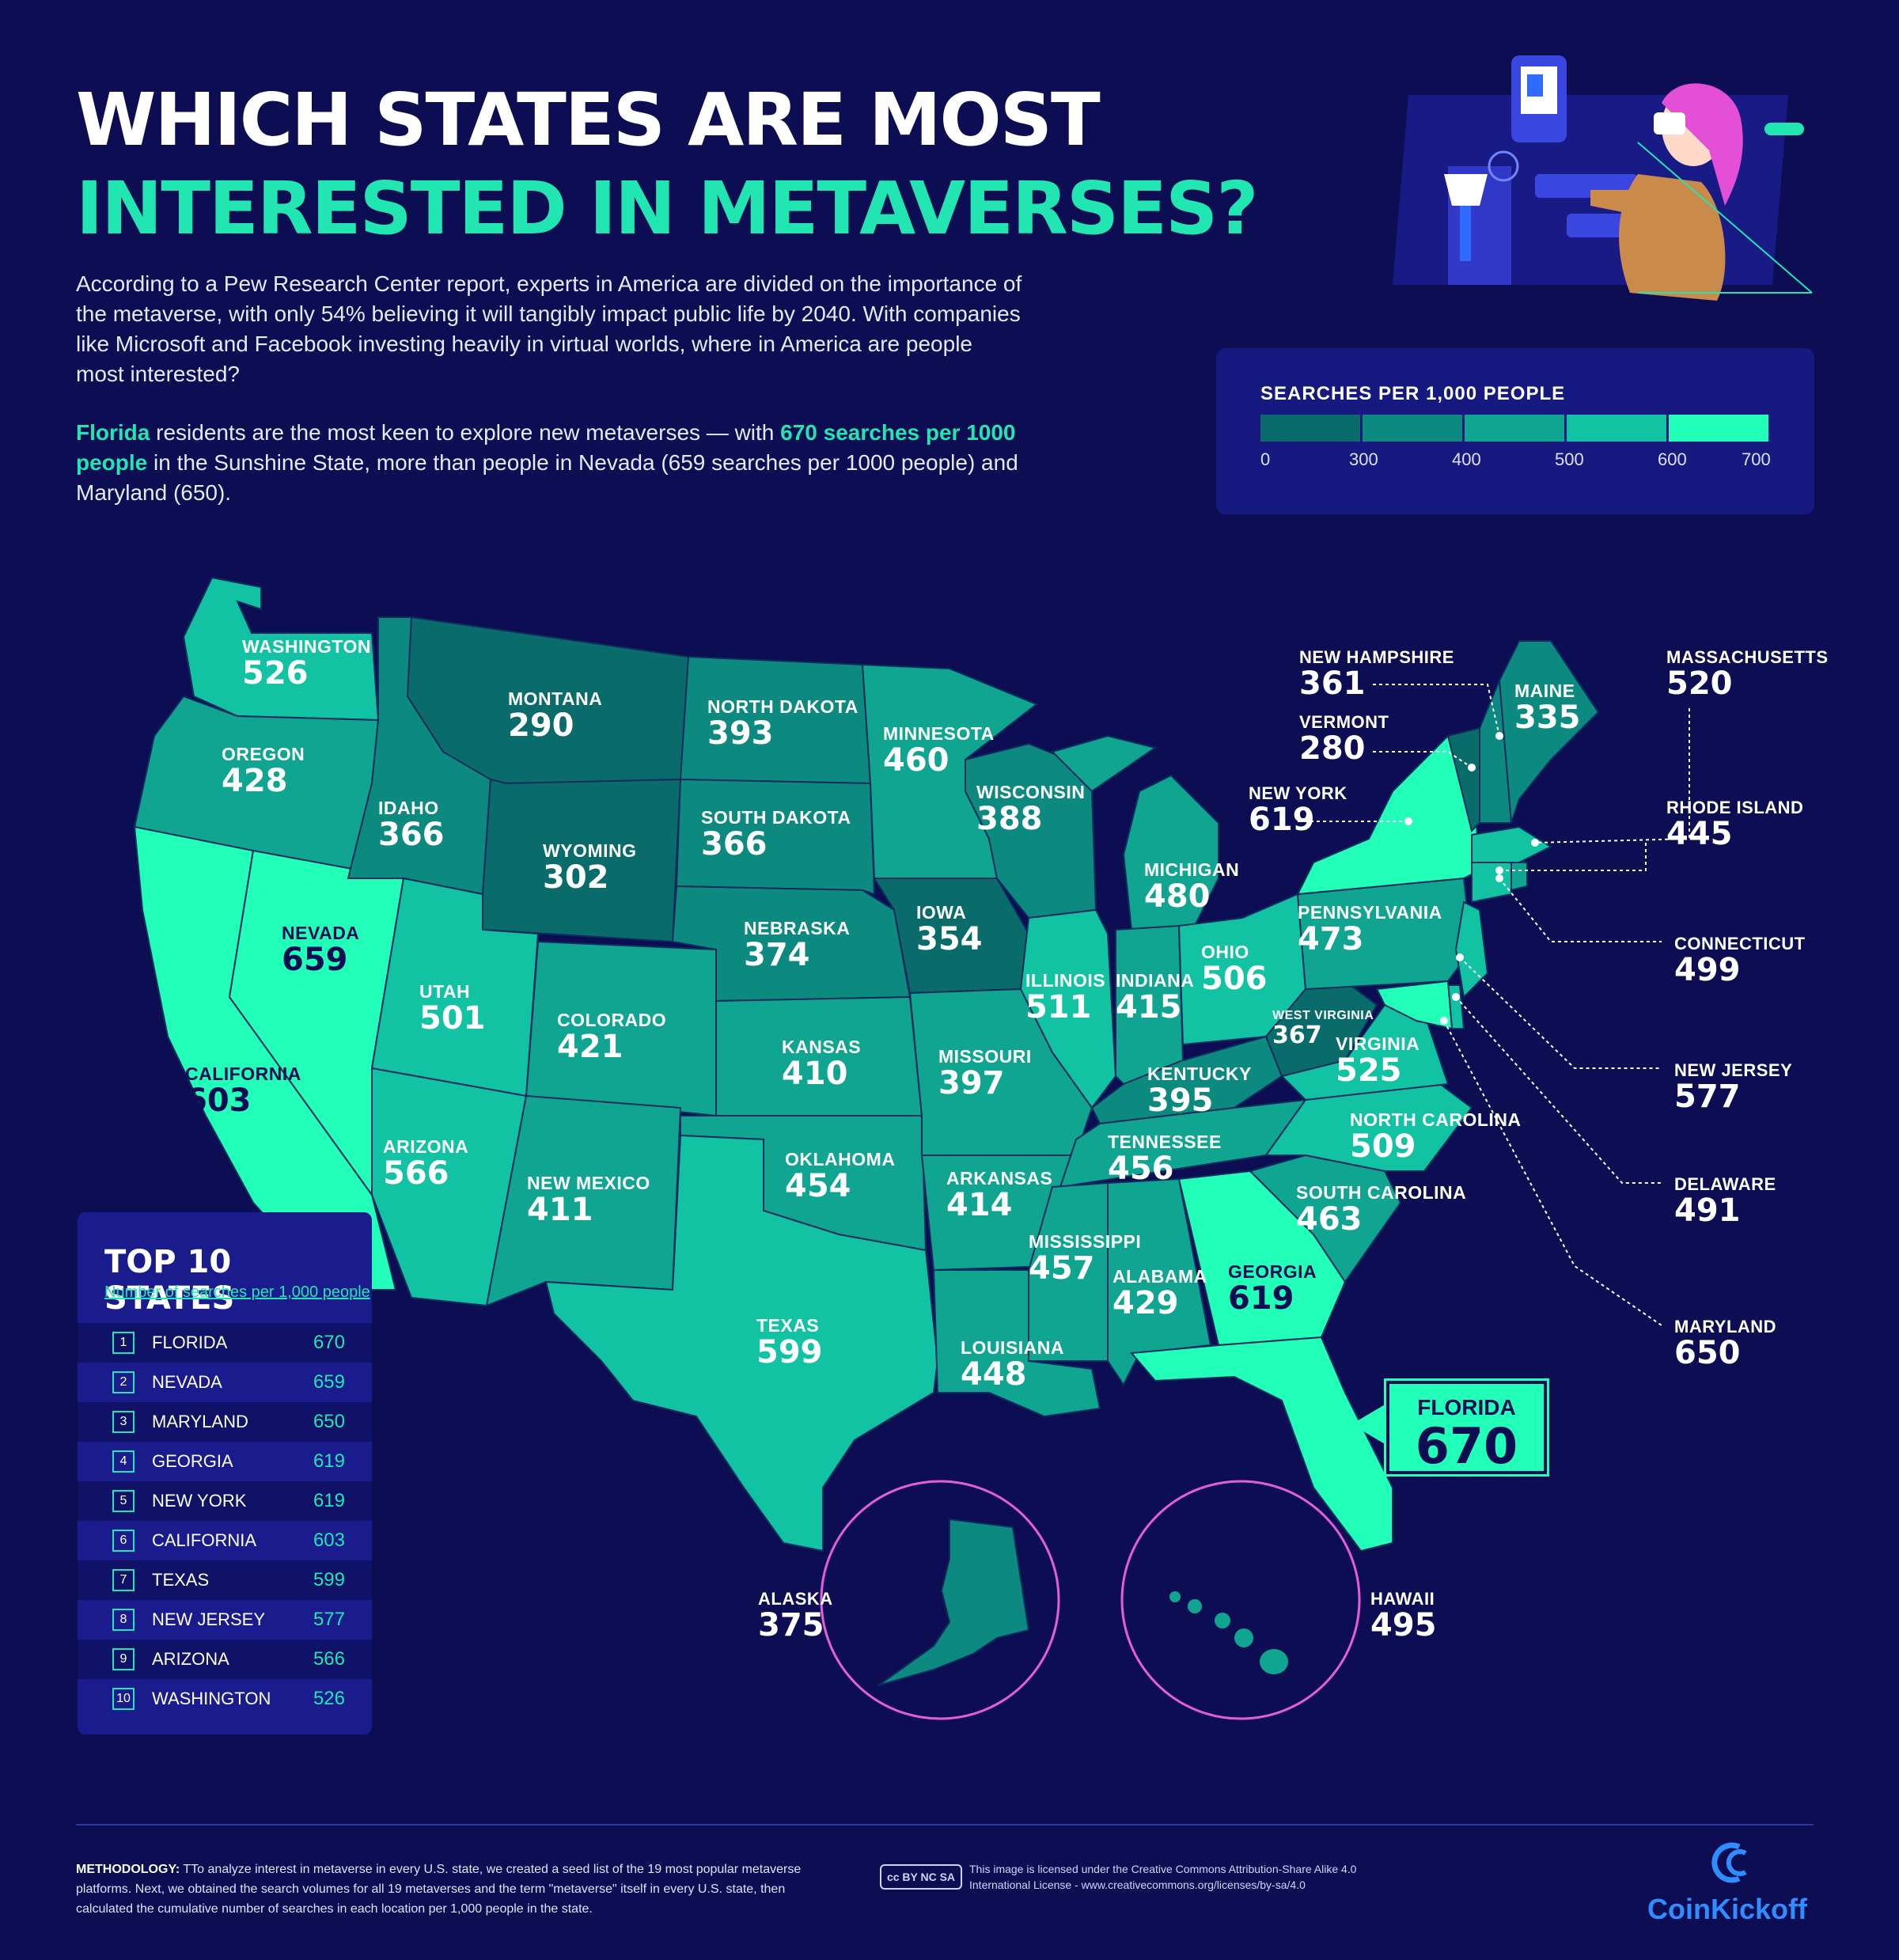 This screenshot has height=1960, width=1899. I want to click on label-idaho: IDAHO 366, so click(411, 826).